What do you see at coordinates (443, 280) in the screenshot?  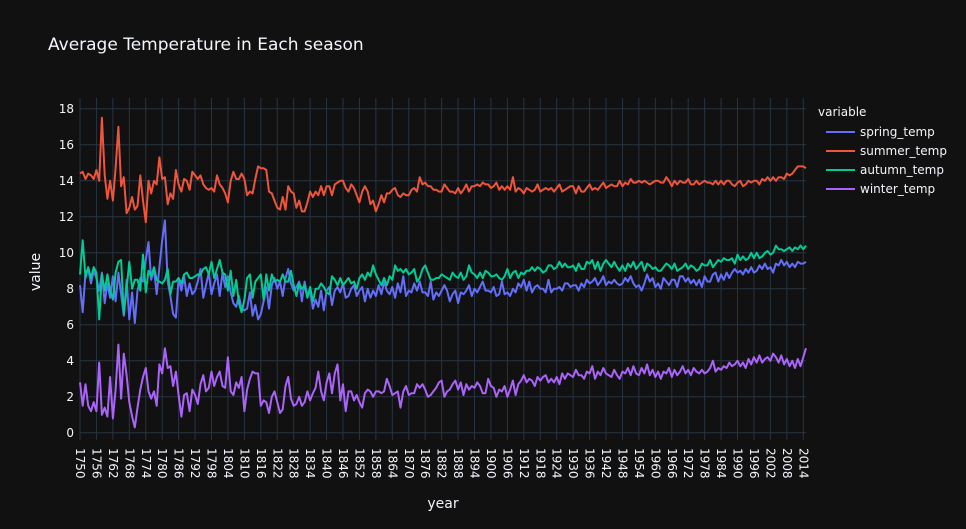 I see `series-line-autumn-temp` at bounding box center [443, 280].